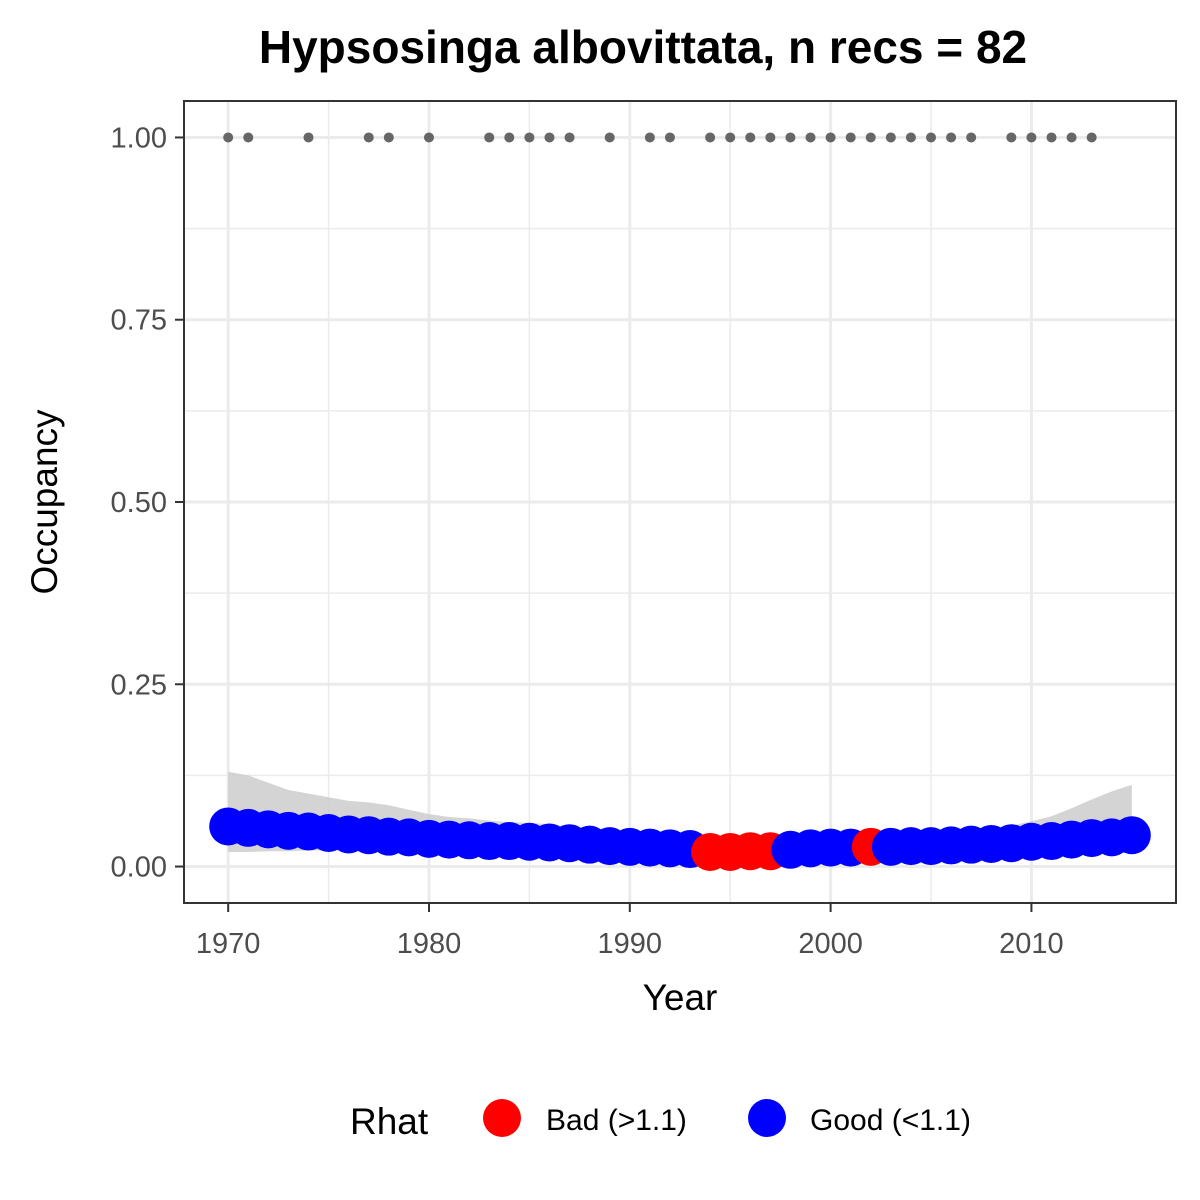 This screenshot has height=1200, width=1200. What do you see at coordinates (643, 47) in the screenshot?
I see `chart-title: Hypsosinga albovittata, n recs = 82` at bounding box center [643, 47].